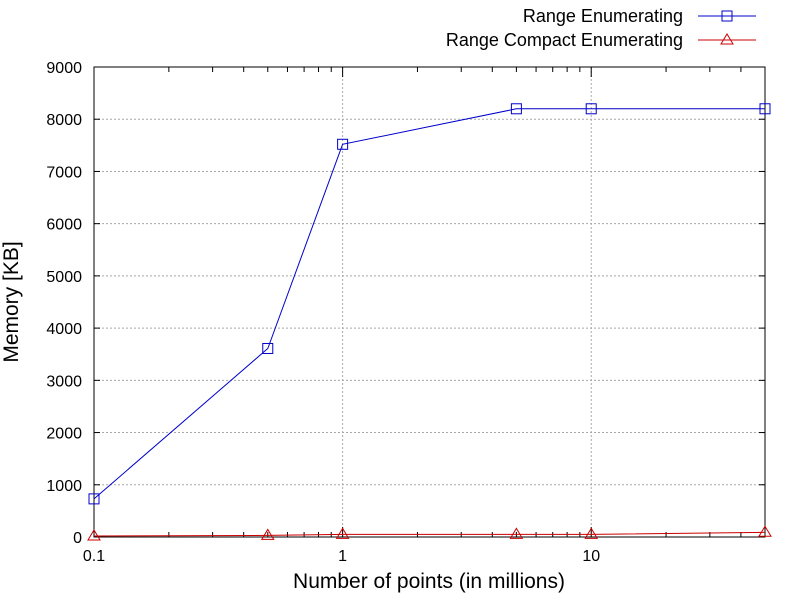  What do you see at coordinates (603, 16) in the screenshot?
I see `legend-label: Range Enumerating` at bounding box center [603, 16].